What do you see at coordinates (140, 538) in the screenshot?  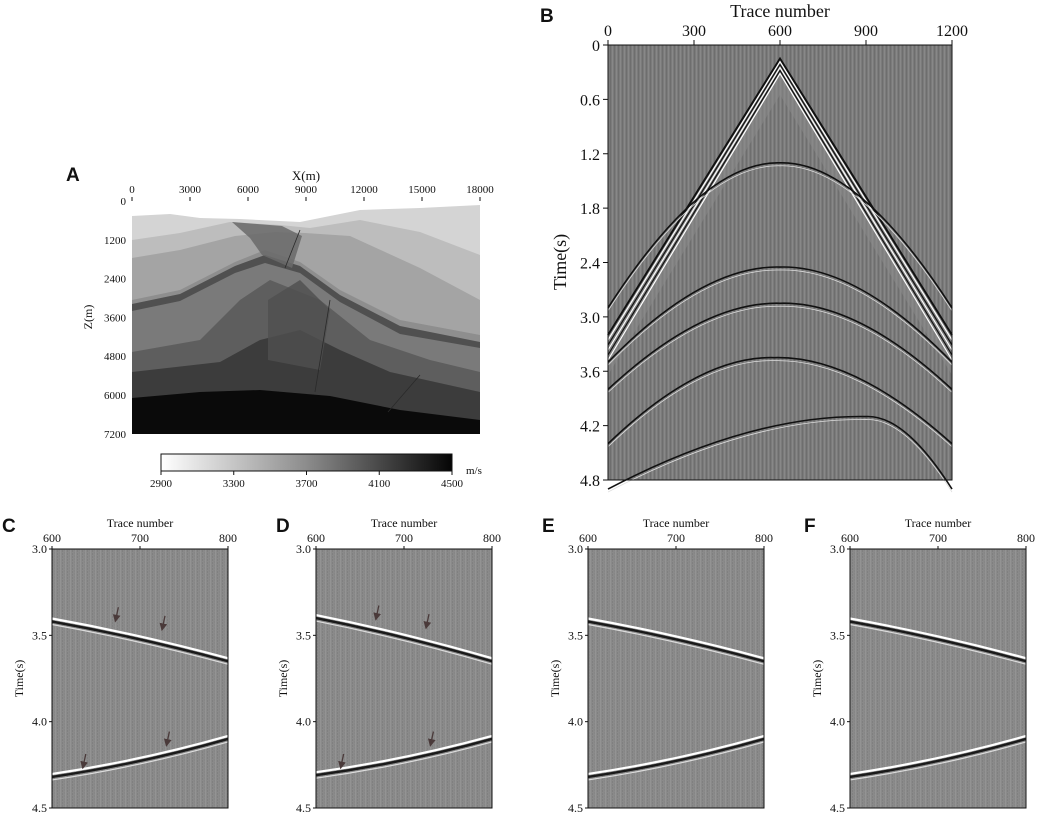 I see `panel-c-x-tick-label: 700` at bounding box center [140, 538].